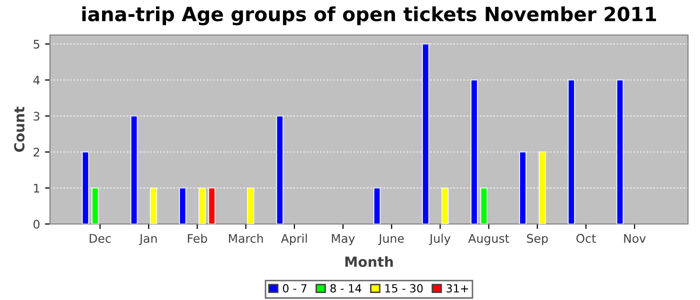 The height and width of the screenshot is (300, 700). I want to click on x-tick-label: Jan, so click(147, 240).